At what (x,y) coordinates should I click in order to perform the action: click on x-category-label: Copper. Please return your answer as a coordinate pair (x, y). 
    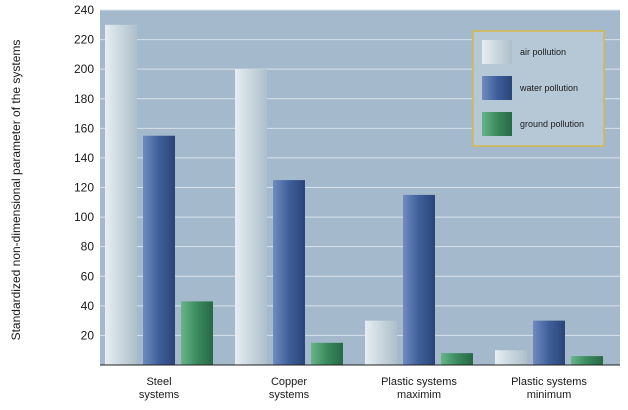
    Looking at the image, I should click on (289, 382).